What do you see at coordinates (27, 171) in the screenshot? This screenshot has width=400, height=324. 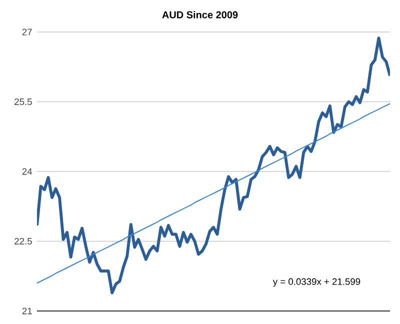 I see `y-tick-label: 24` at bounding box center [27, 171].